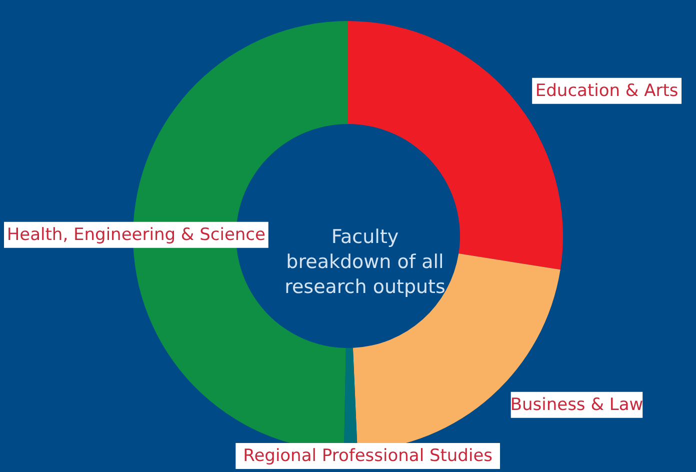 The height and width of the screenshot is (472, 696). Describe the element at coordinates (365, 262) in the screenshot. I see `text: Faculty breakdown of all research outputs` at that location.